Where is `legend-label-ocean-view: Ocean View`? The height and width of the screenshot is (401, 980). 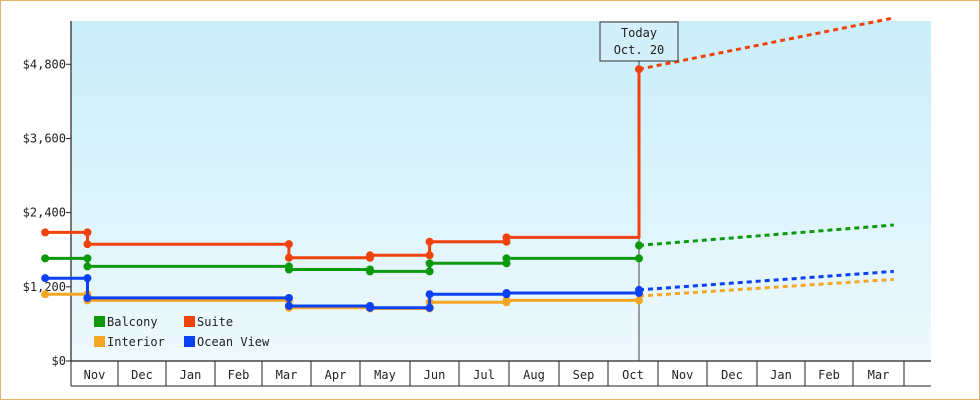
legend-label-ocean-view: Ocean View is located at coordinates (233, 342).